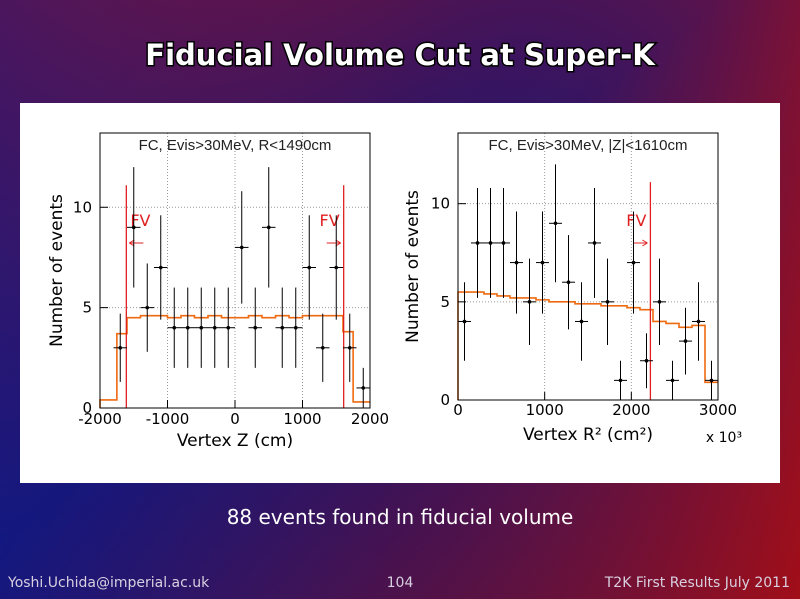 The height and width of the screenshot is (599, 800). Describe the element at coordinates (400, 517) in the screenshot. I see `caption: 88 events found in fiducial volume` at that location.